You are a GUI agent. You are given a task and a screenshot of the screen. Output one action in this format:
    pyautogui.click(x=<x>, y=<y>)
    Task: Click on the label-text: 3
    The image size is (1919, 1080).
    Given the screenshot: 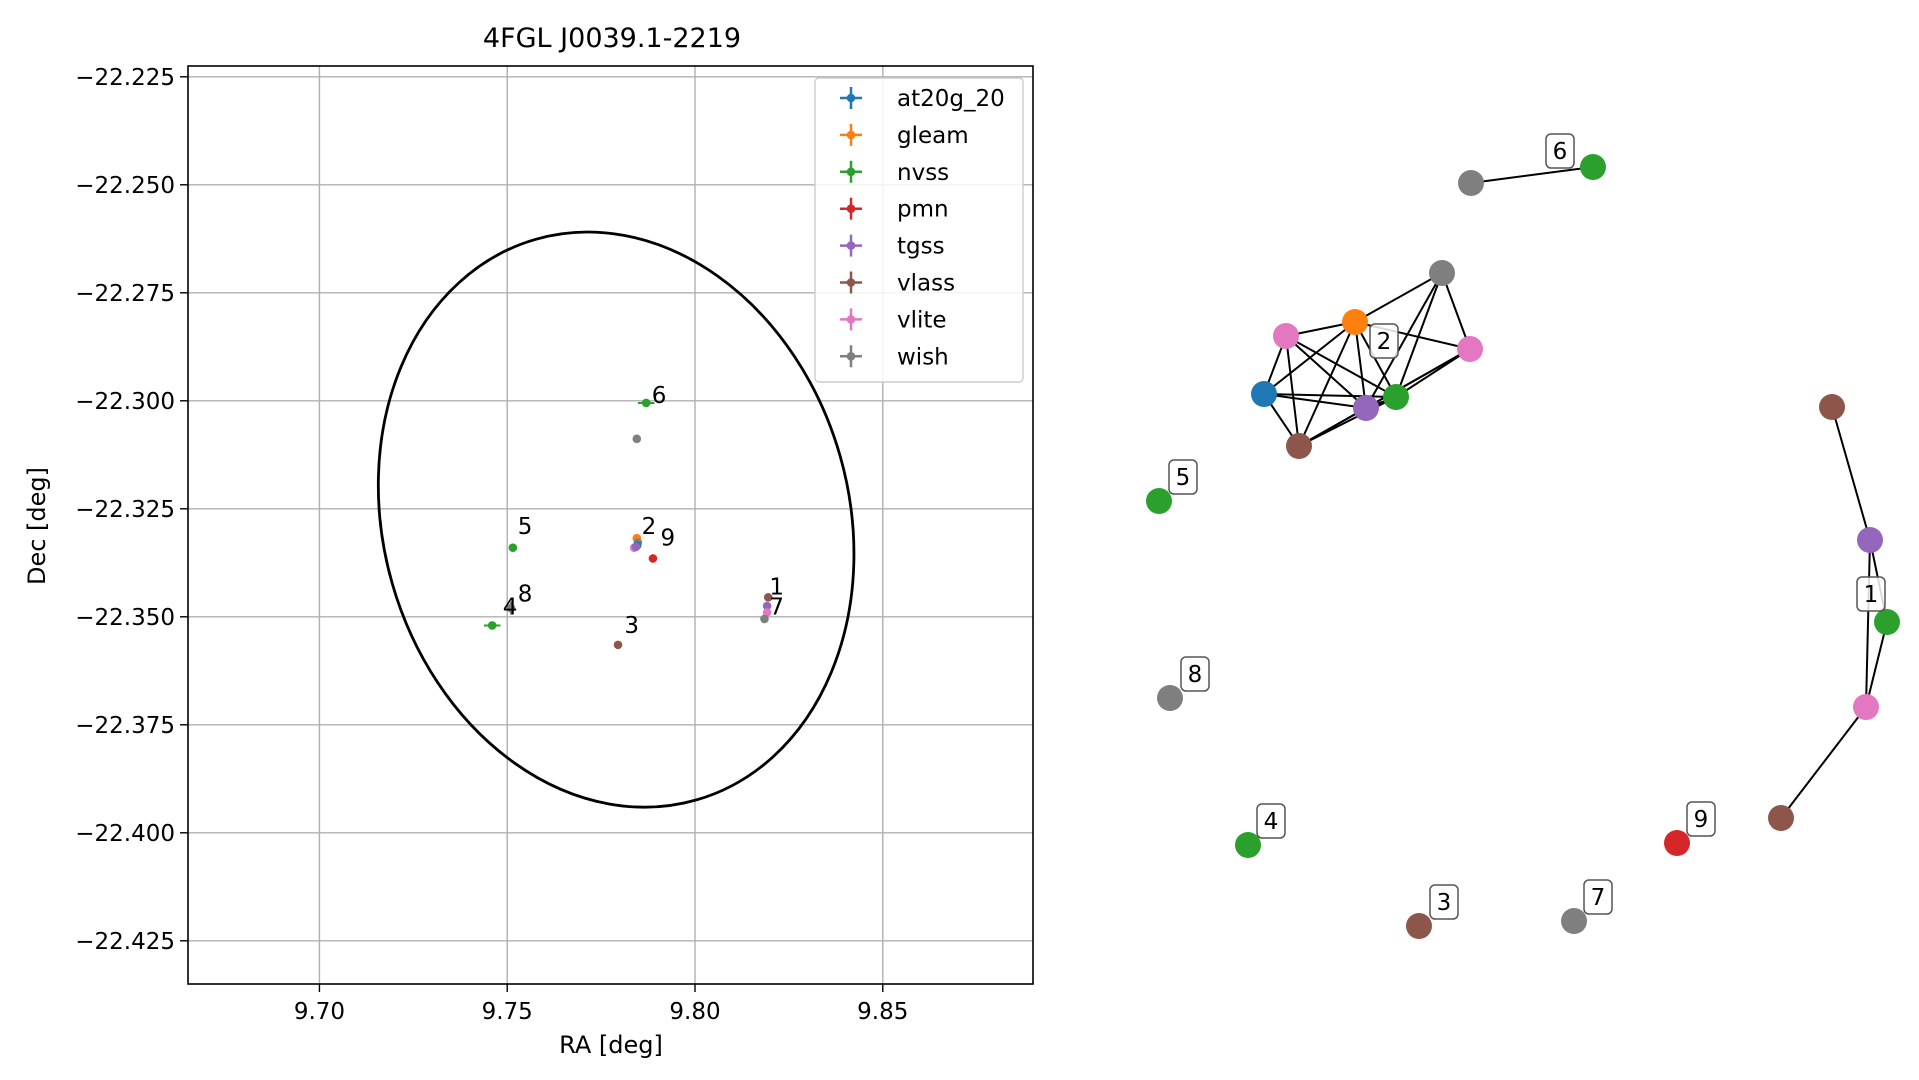 What is the action you would take?
    pyautogui.click(x=1444, y=903)
    